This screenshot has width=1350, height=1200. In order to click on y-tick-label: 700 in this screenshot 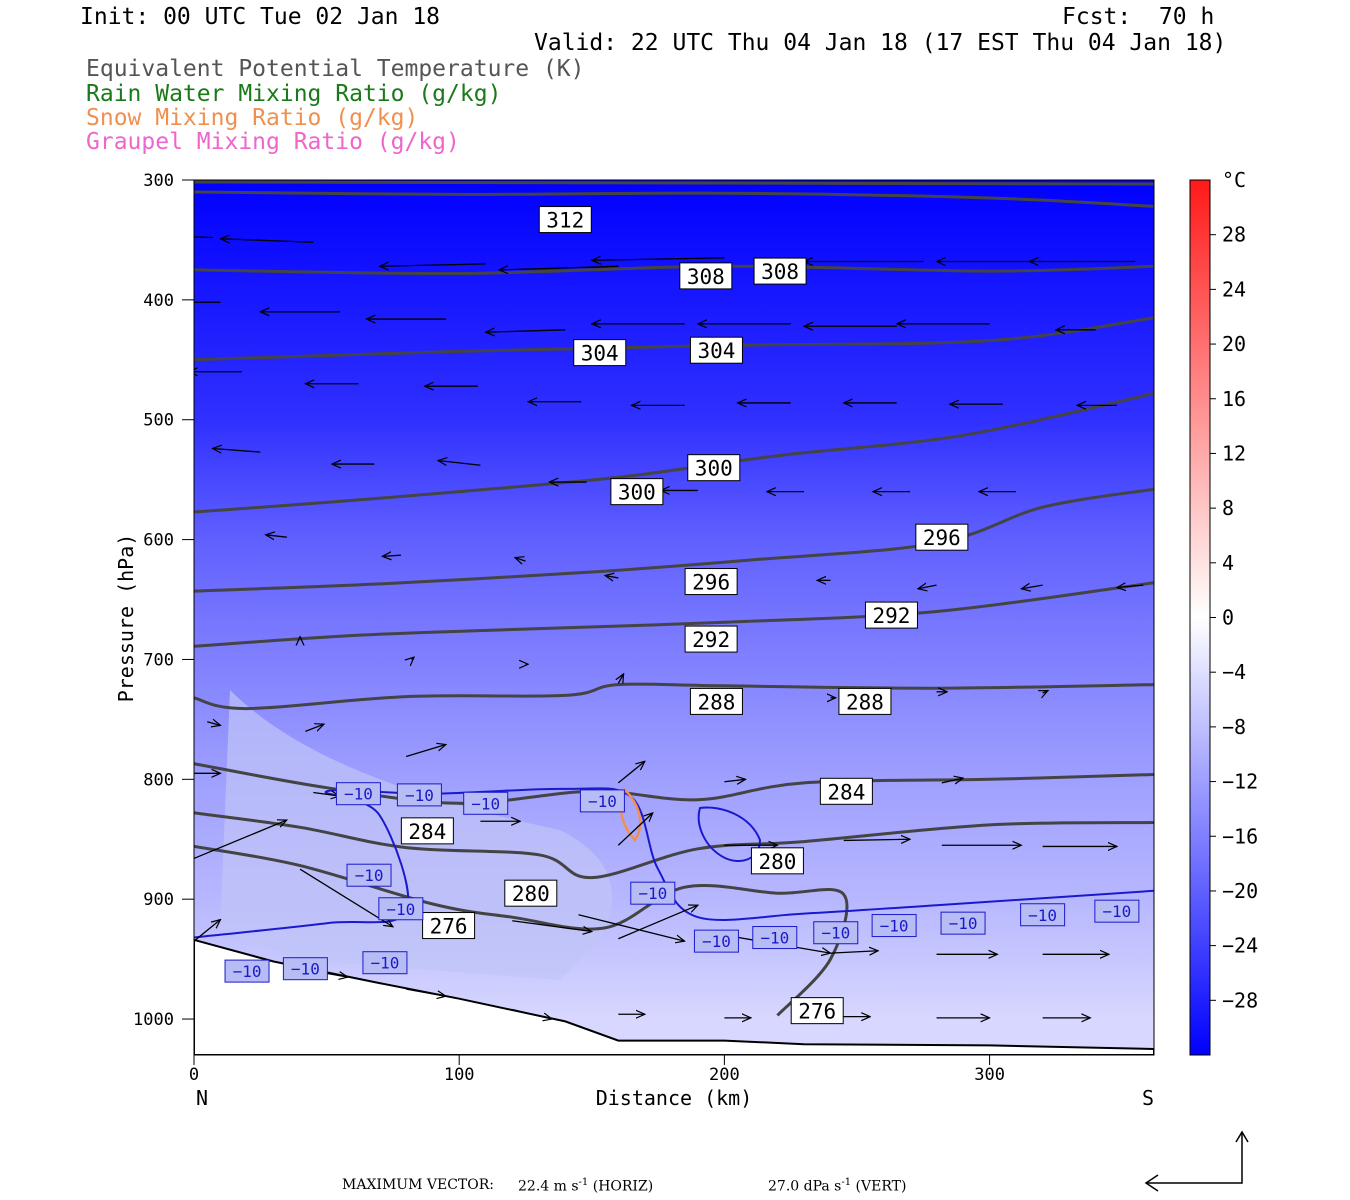, I will do `click(158, 660)`.